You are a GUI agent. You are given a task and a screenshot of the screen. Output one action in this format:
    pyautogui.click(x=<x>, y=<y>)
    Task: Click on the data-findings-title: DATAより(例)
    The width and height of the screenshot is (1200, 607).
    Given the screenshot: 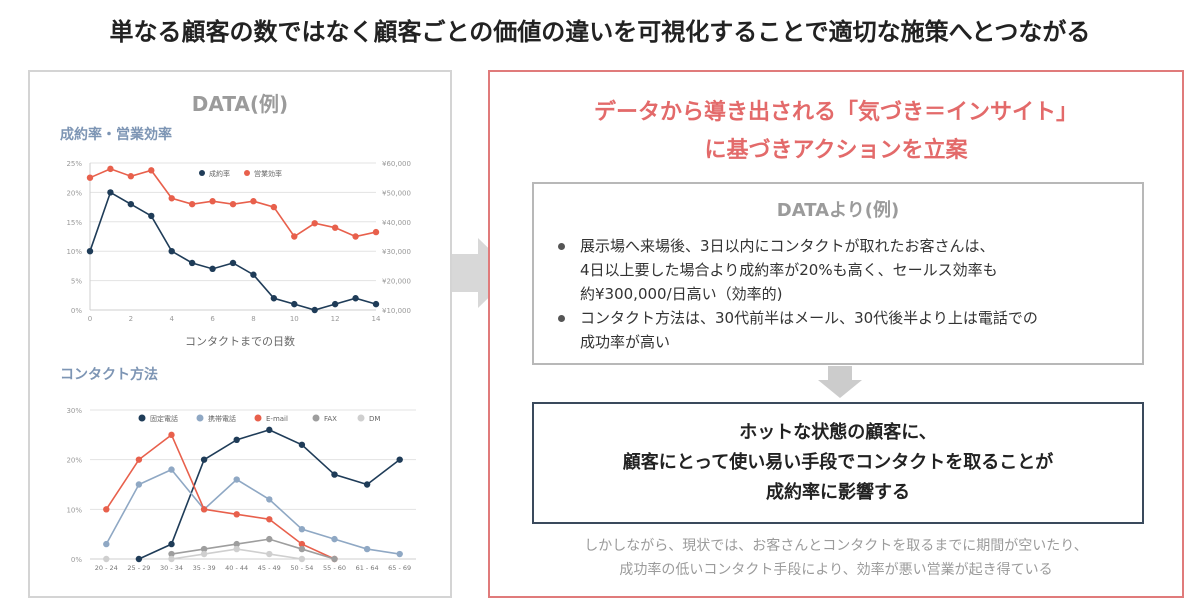 What is the action you would take?
    pyautogui.click(x=838, y=210)
    